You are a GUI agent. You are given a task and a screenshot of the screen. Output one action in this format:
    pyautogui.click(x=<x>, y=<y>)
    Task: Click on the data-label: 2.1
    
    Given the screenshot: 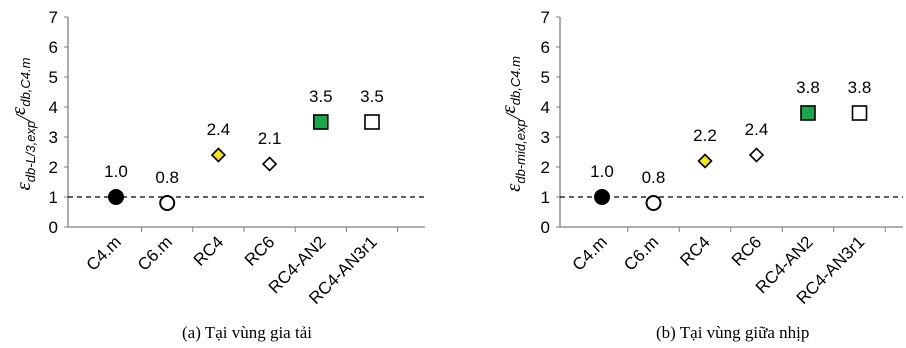 What is the action you would take?
    pyautogui.click(x=270, y=138)
    